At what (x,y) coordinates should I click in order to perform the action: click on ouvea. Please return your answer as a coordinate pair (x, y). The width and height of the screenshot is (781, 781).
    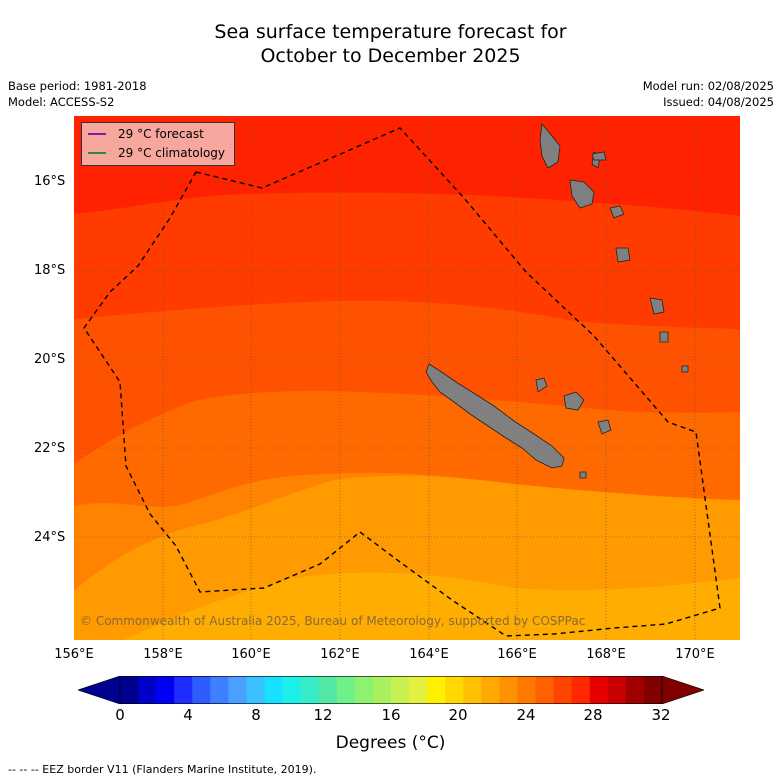
    Looking at the image, I should click on (541, 385).